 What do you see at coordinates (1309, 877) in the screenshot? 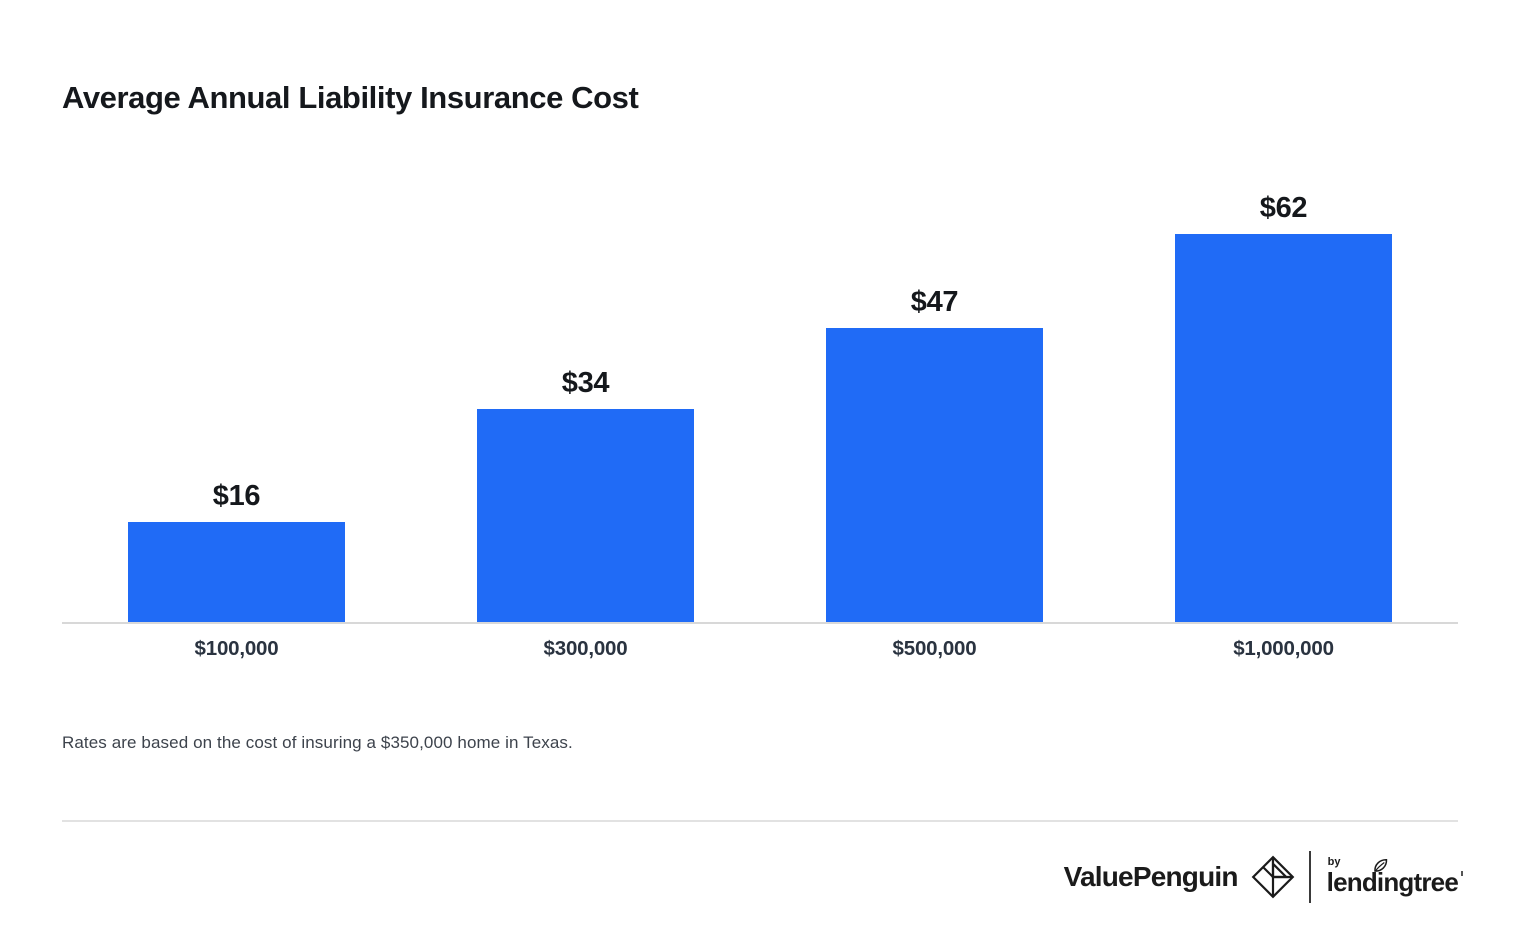
I see `logo-separator` at bounding box center [1309, 877].